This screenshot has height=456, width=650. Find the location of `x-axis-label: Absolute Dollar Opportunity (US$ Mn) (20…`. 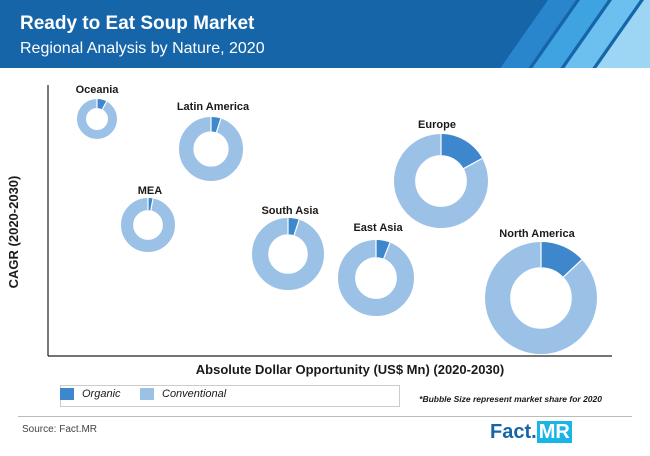

x-axis-label: Absolute Dollar Opportunity (US$ Mn) (20… is located at coordinates (350, 369).